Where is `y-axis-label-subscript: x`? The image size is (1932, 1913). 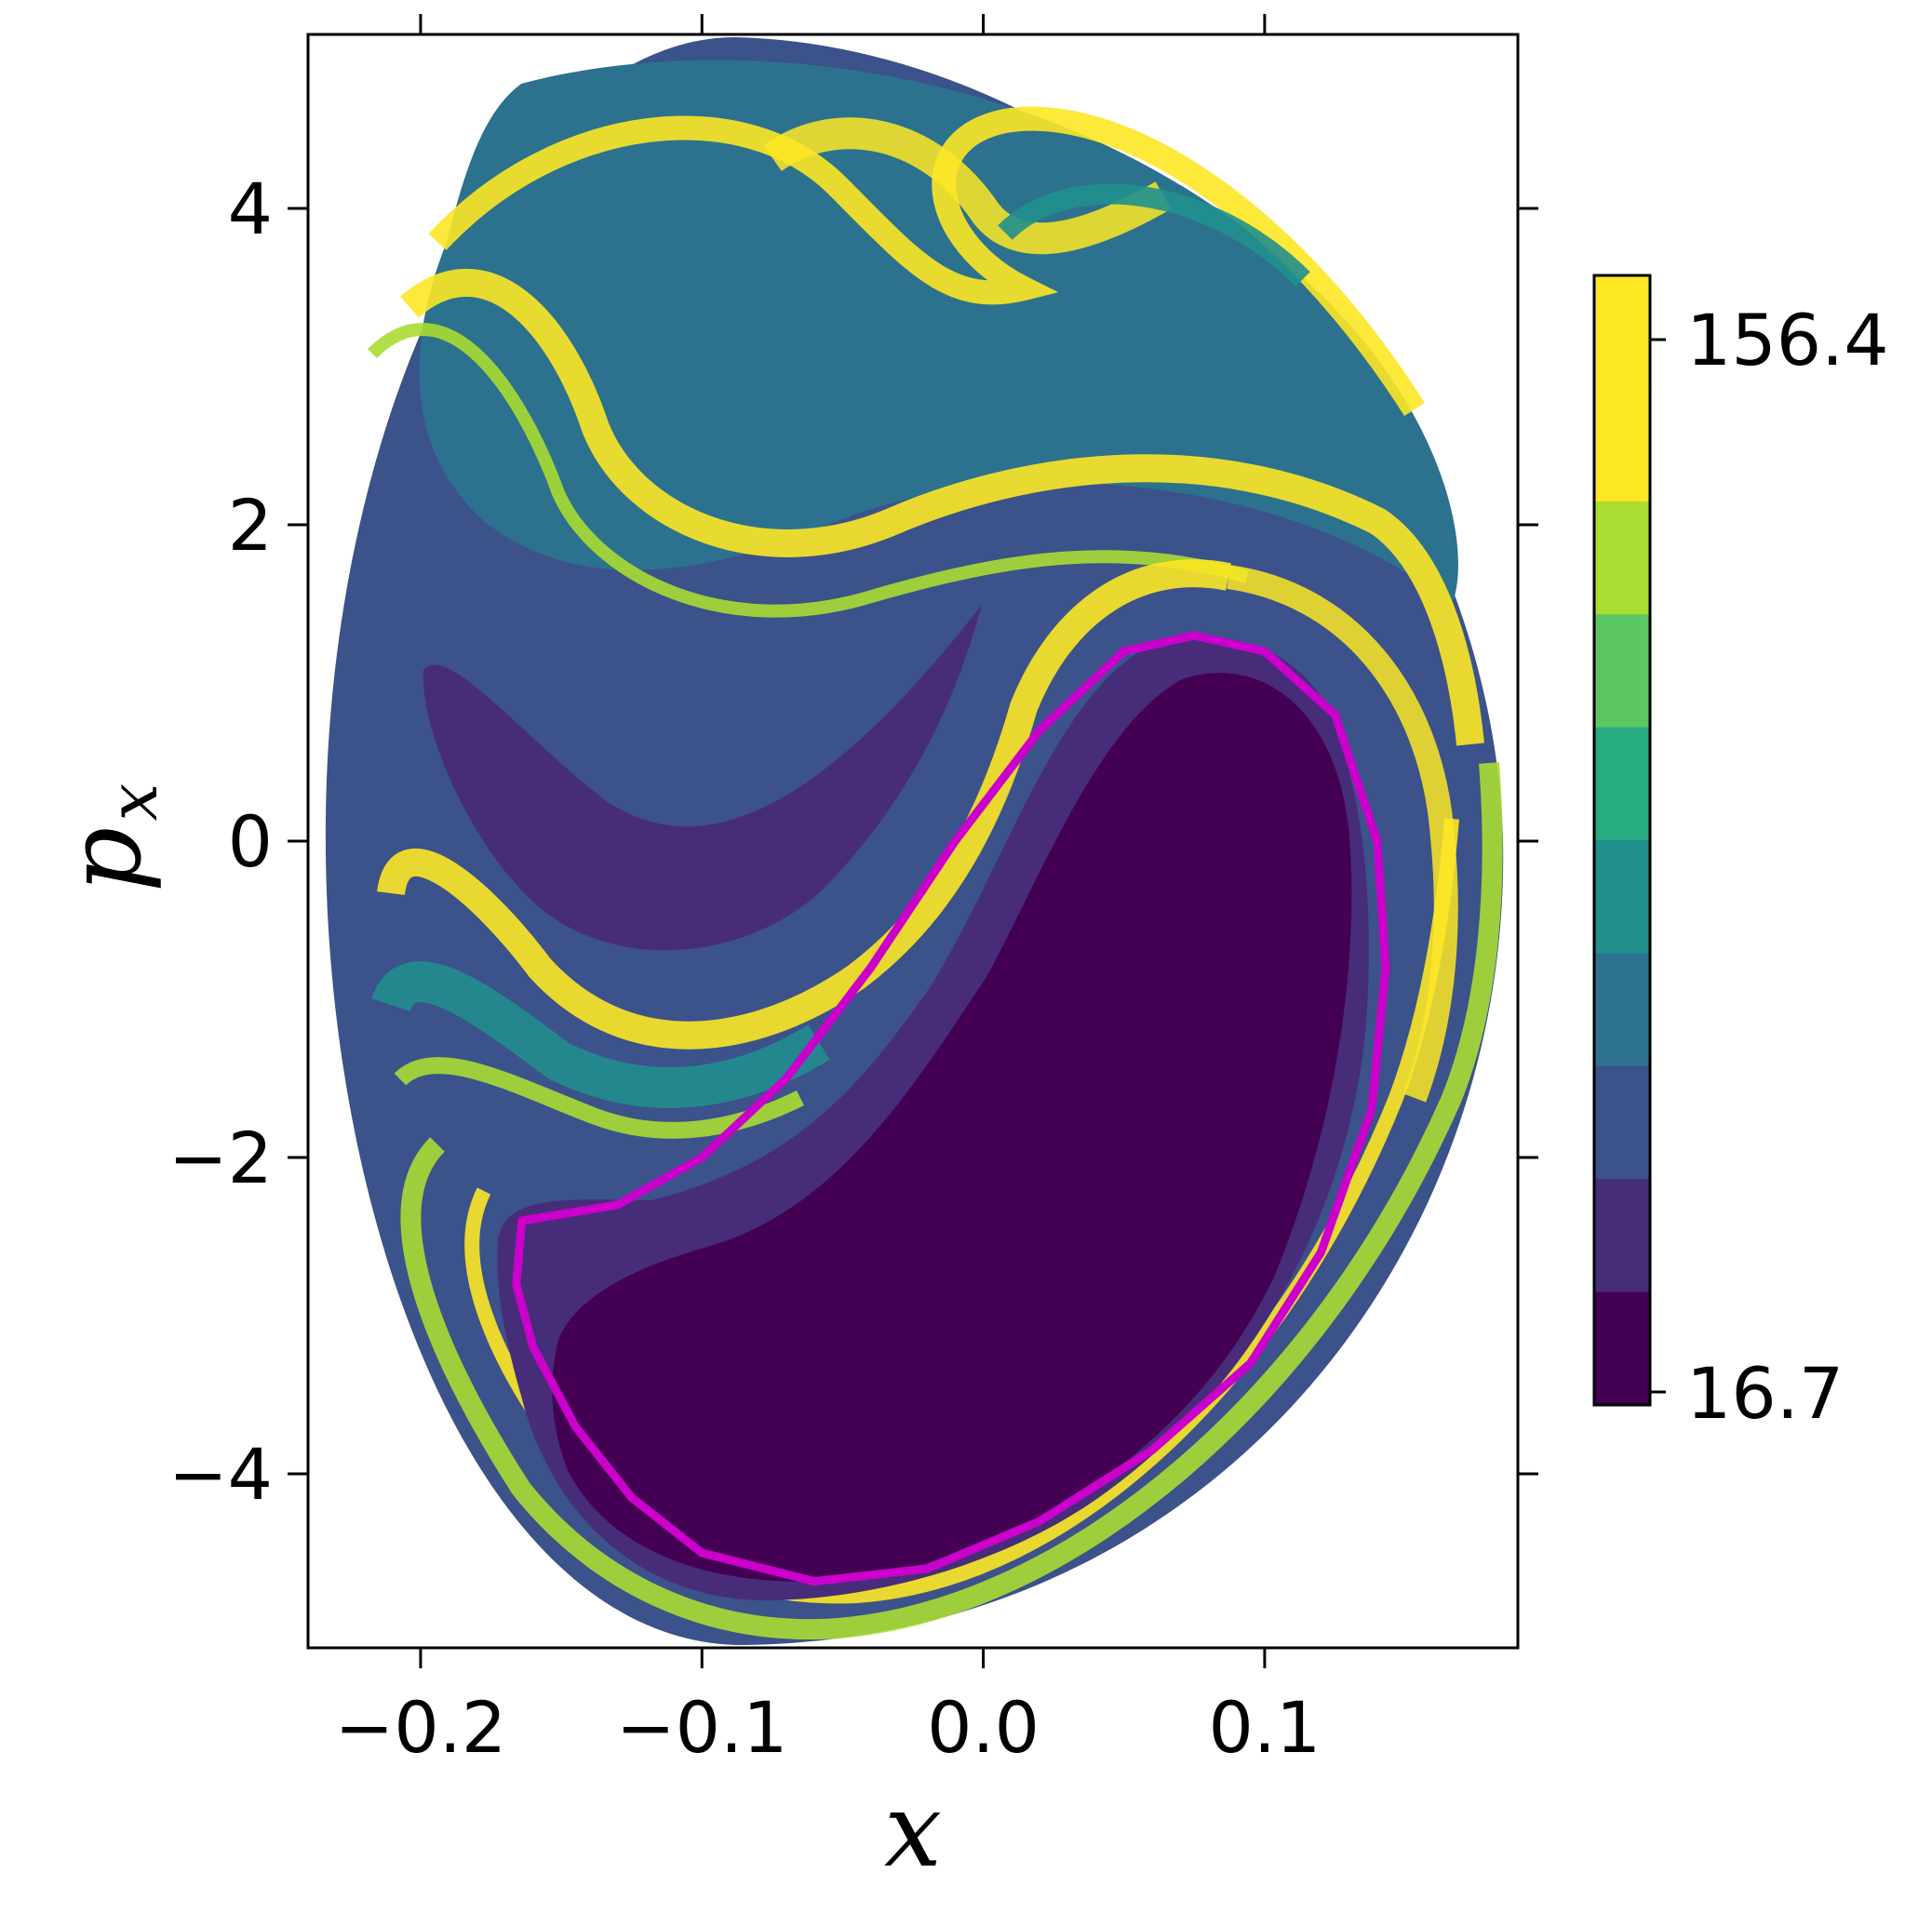
y-axis-label-subscript: x is located at coordinates (133, 802).